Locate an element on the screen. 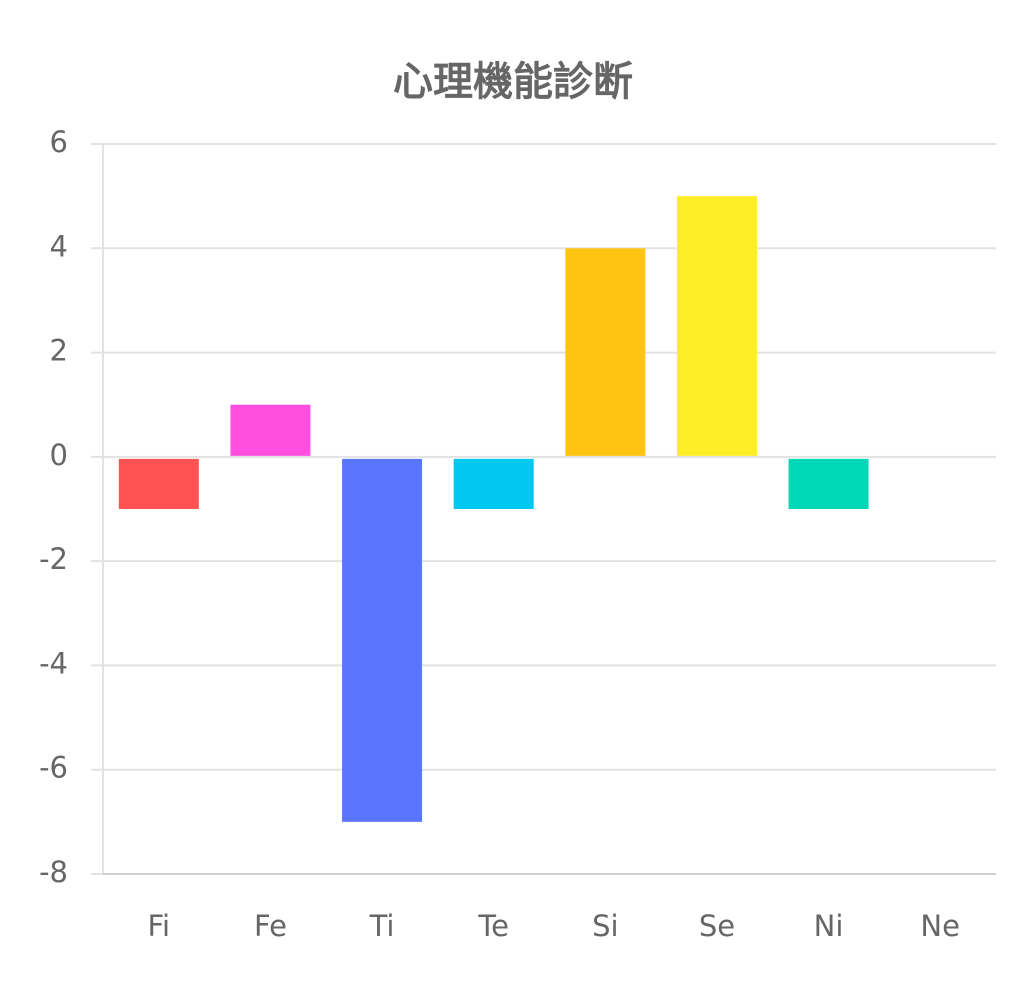 Image resolution: width=1026 pixels, height=990 pixels. x-tick-label: Ne is located at coordinates (940, 926).